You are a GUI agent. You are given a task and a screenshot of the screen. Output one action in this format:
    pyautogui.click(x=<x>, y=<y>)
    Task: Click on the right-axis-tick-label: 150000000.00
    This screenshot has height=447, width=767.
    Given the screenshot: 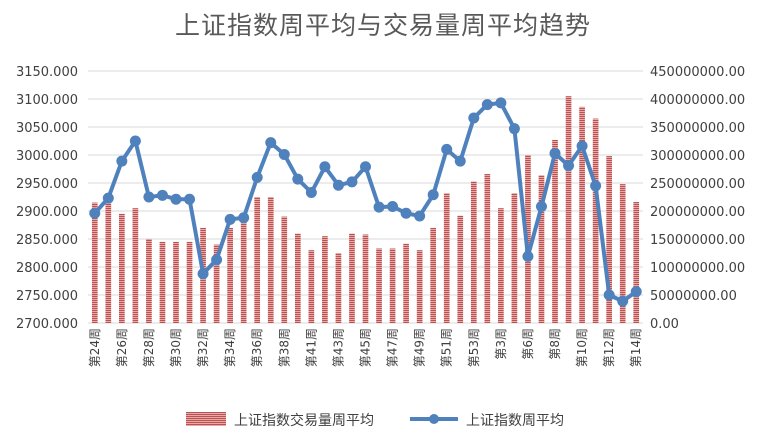 What is the action you would take?
    pyautogui.click(x=697, y=240)
    